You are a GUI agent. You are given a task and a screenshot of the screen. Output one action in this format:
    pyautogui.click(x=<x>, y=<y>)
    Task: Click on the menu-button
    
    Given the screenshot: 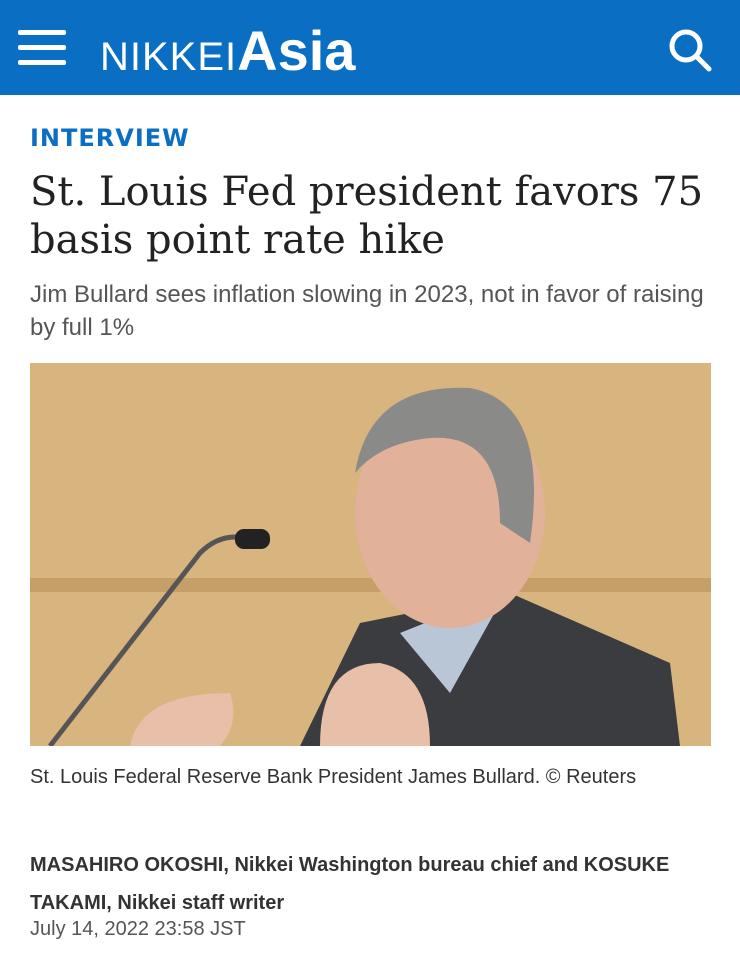 What is the action you would take?
    pyautogui.click(x=42, y=52)
    